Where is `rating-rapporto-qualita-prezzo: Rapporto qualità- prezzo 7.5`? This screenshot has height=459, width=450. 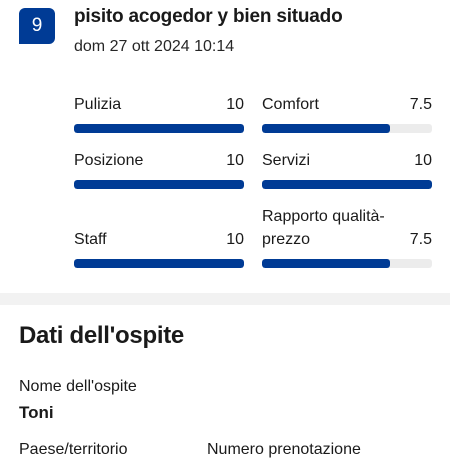
rating-rapporto-qualita-prezzo: Rapporto qualità- prezzo 7.5 is located at coordinates (347, 237).